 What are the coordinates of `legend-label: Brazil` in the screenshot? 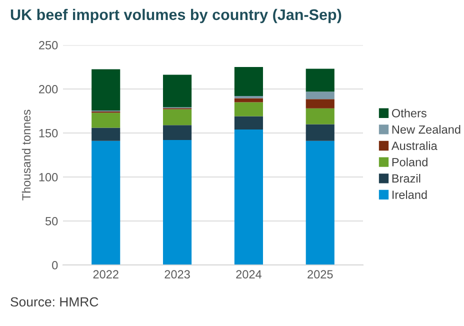 It's located at (406, 178).